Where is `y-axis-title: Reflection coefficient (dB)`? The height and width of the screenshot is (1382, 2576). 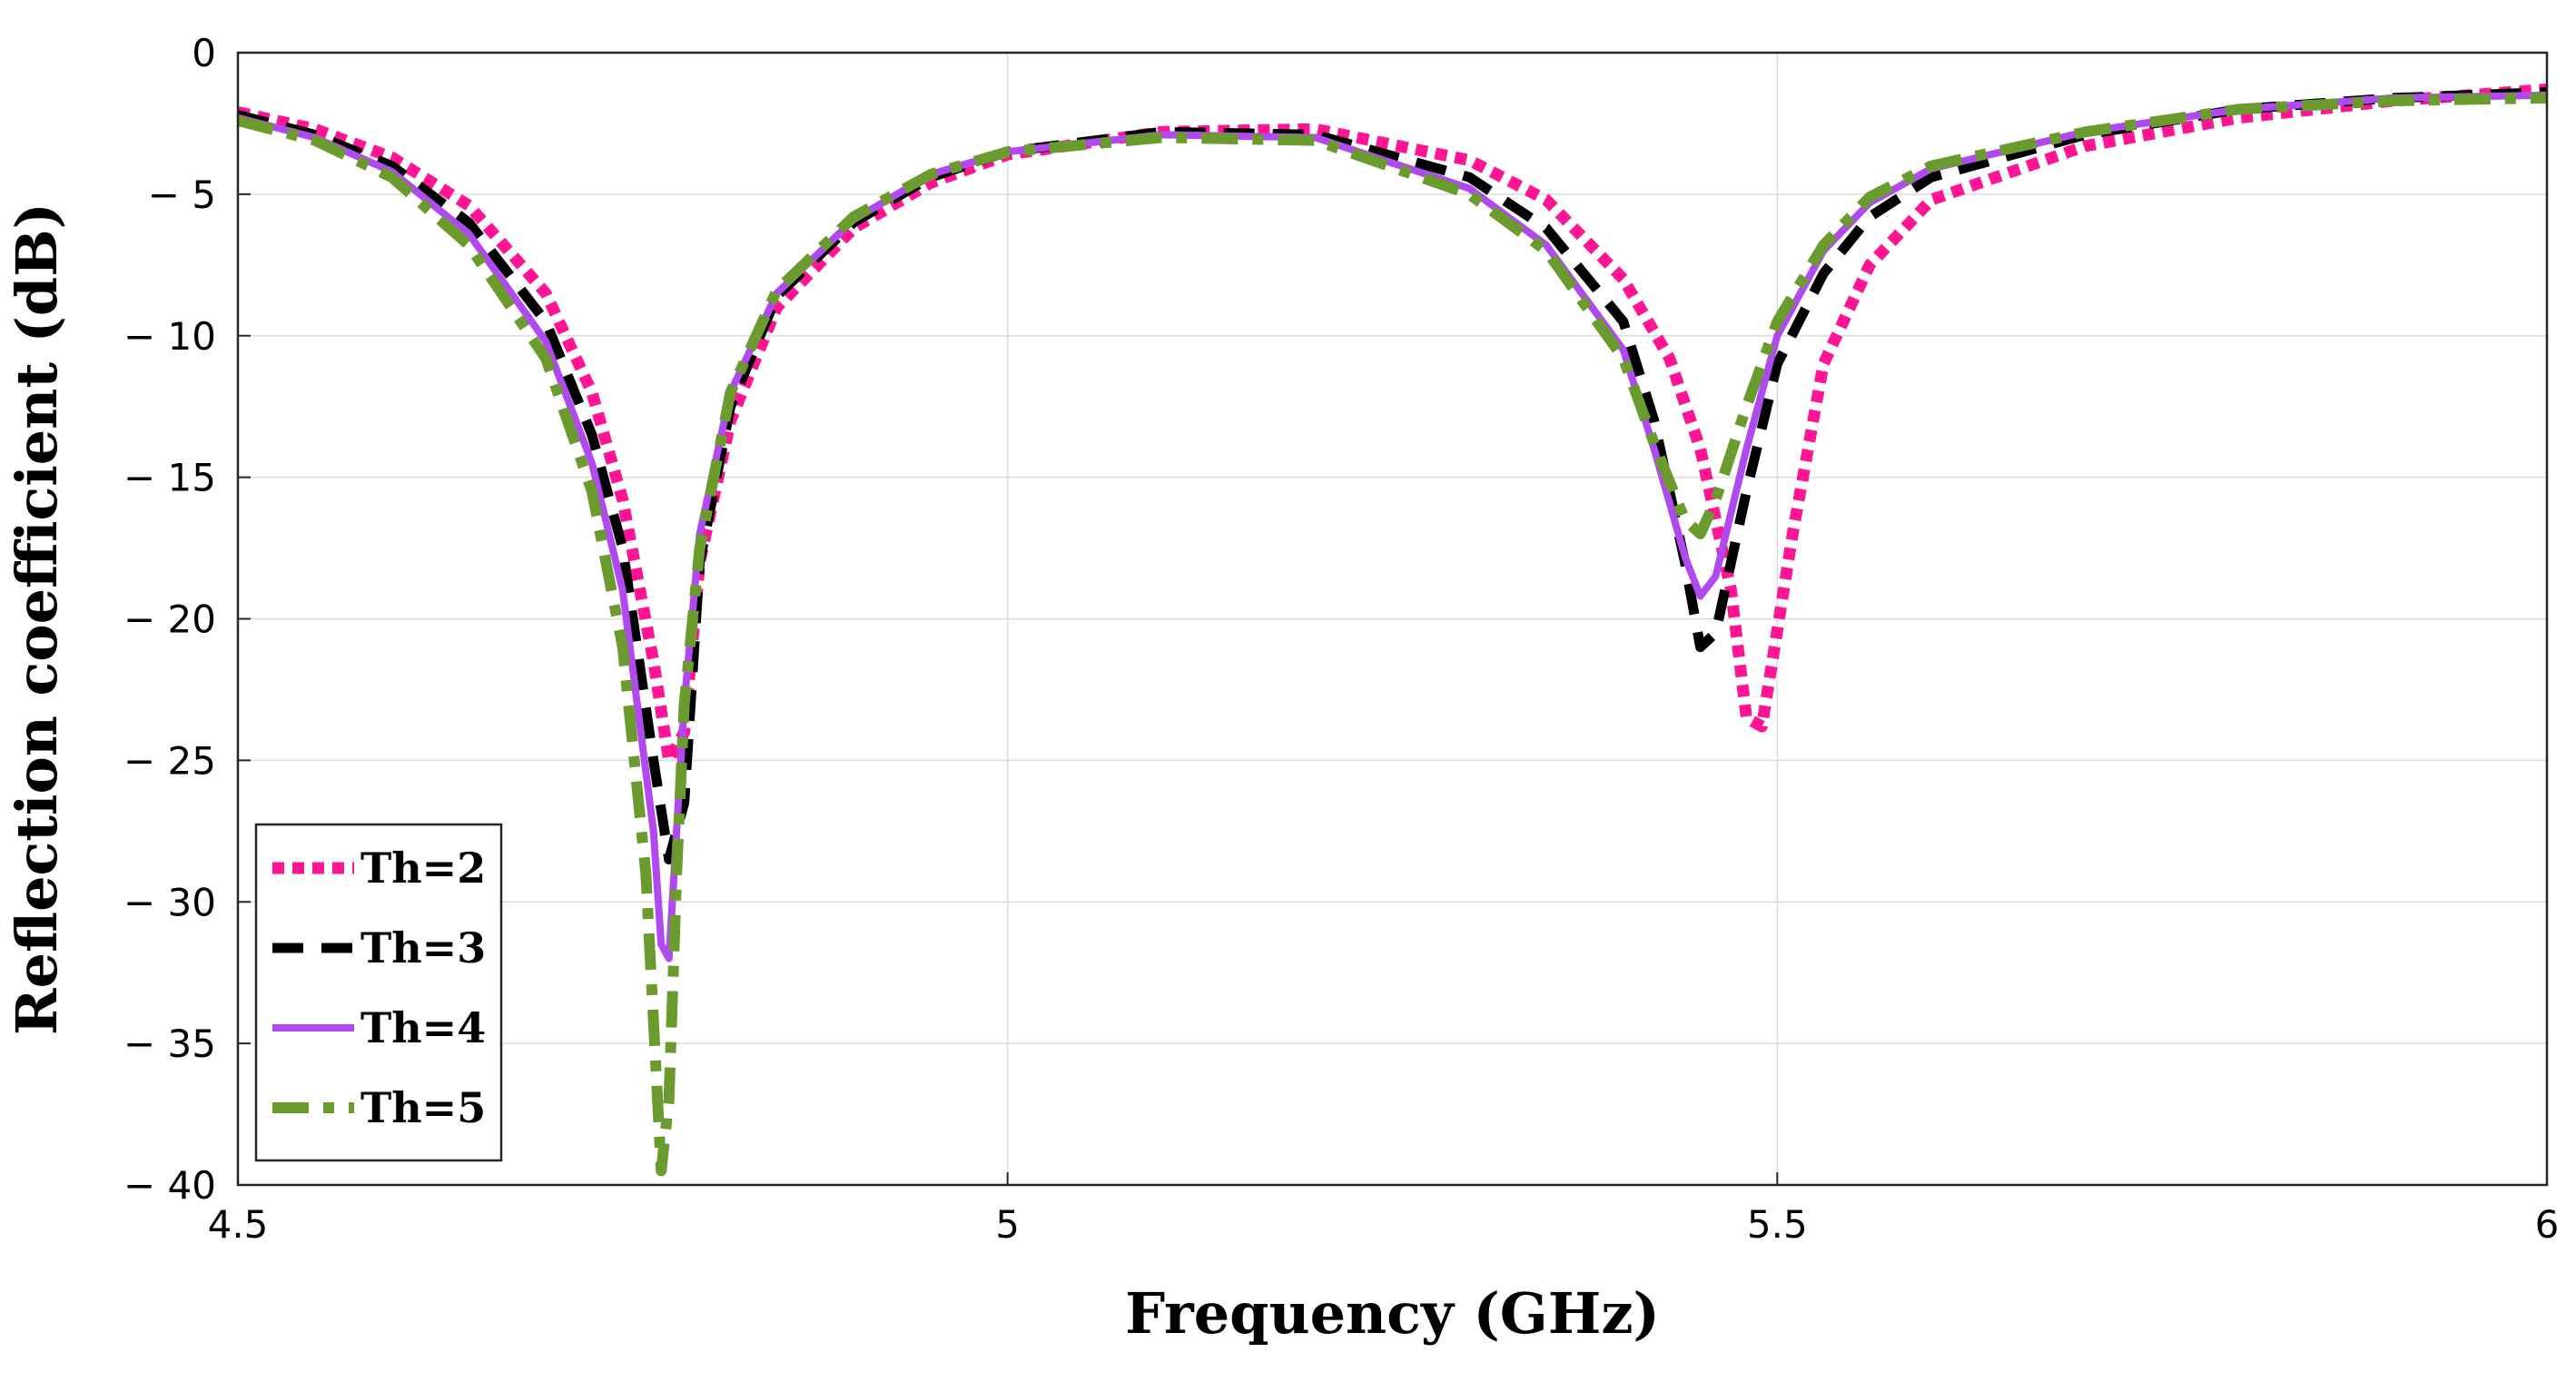
y-axis-title: Reflection coefficient (dB) is located at coordinates (37, 618).